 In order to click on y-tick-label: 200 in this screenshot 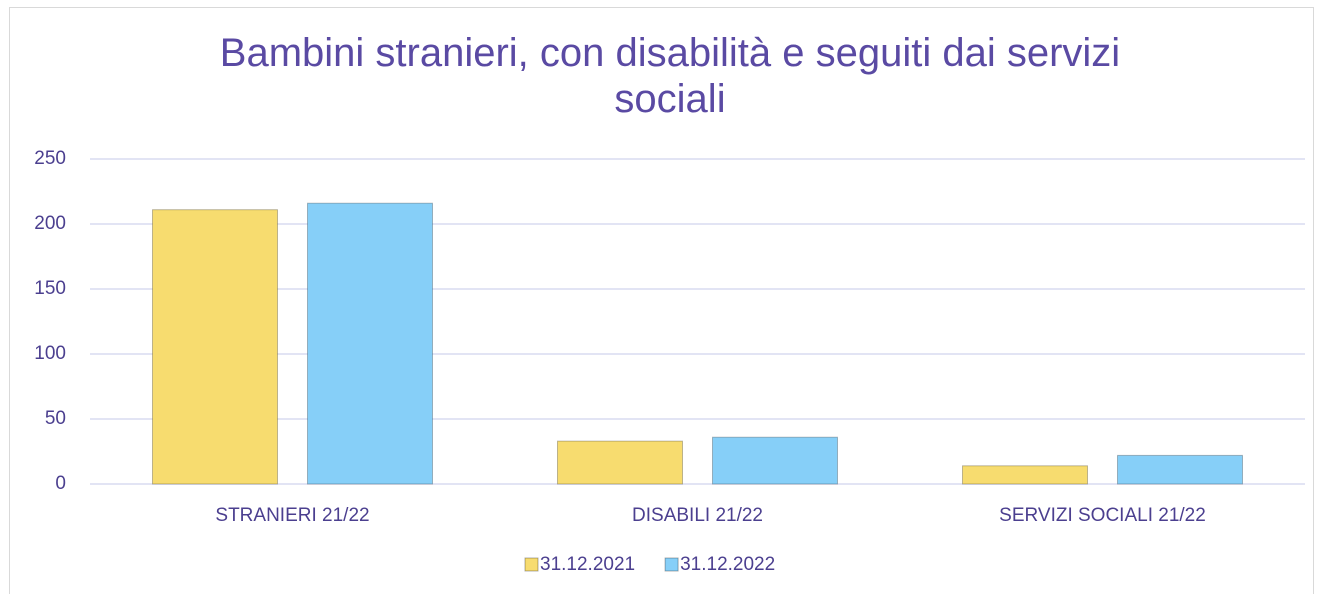, I will do `click(50, 223)`.